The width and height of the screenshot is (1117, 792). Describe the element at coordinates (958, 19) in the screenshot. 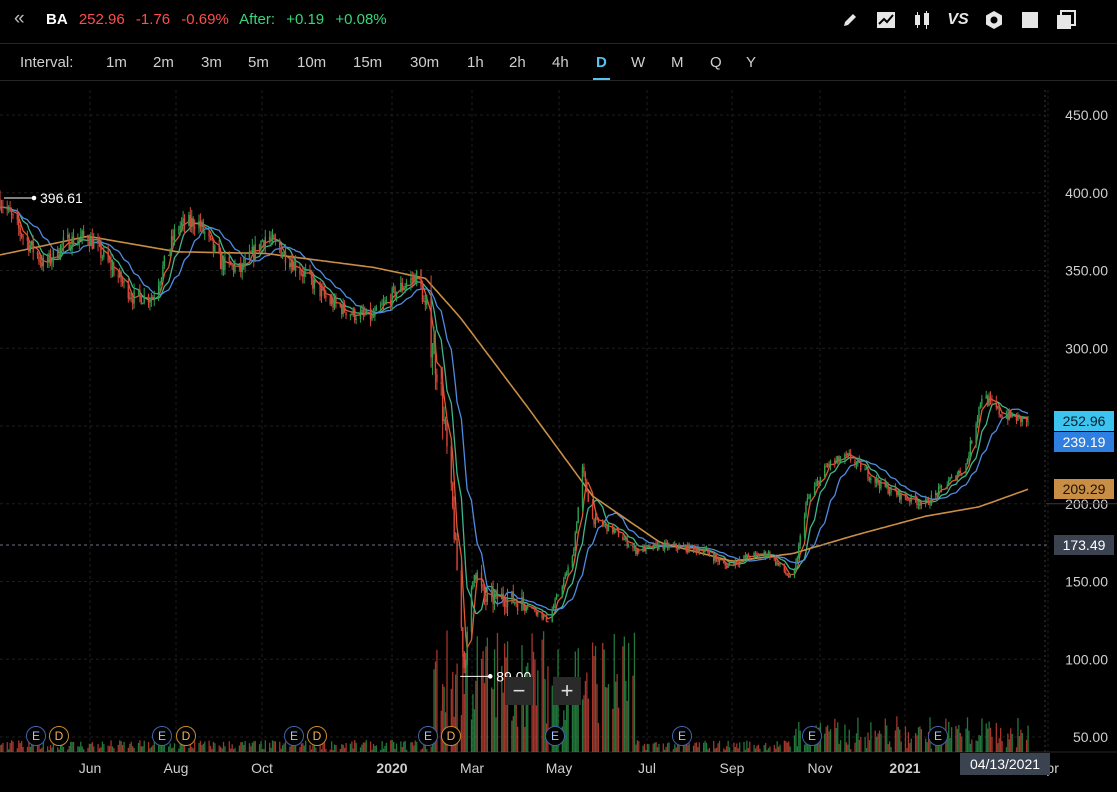

I see `compare-icon: VS` at that location.